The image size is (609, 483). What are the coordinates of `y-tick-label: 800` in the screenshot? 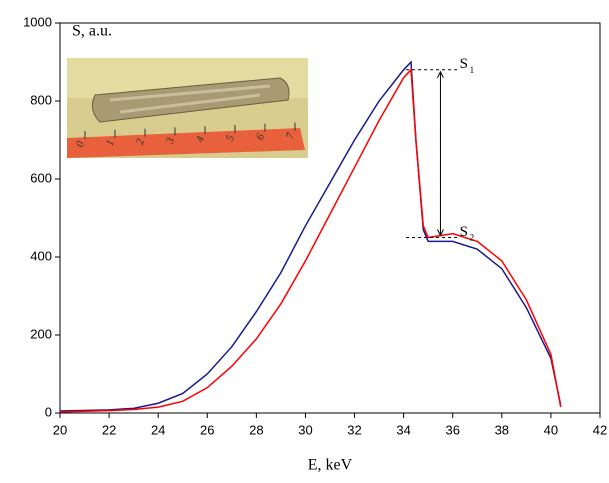 It's located at (41, 99).